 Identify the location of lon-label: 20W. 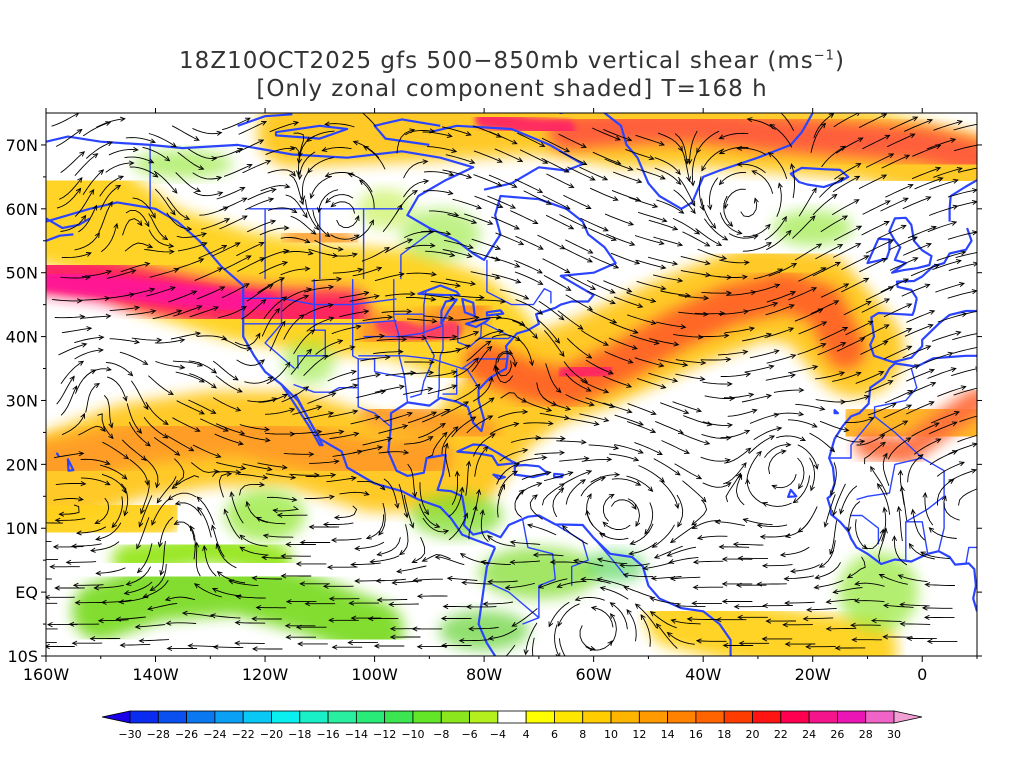
(813, 674).